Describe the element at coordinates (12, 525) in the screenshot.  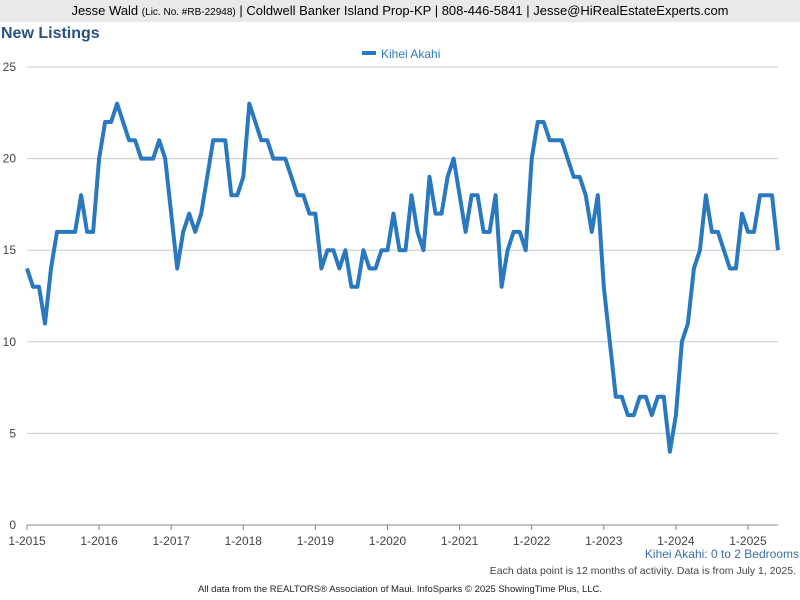
I see `y-tick-label: 0` at that location.